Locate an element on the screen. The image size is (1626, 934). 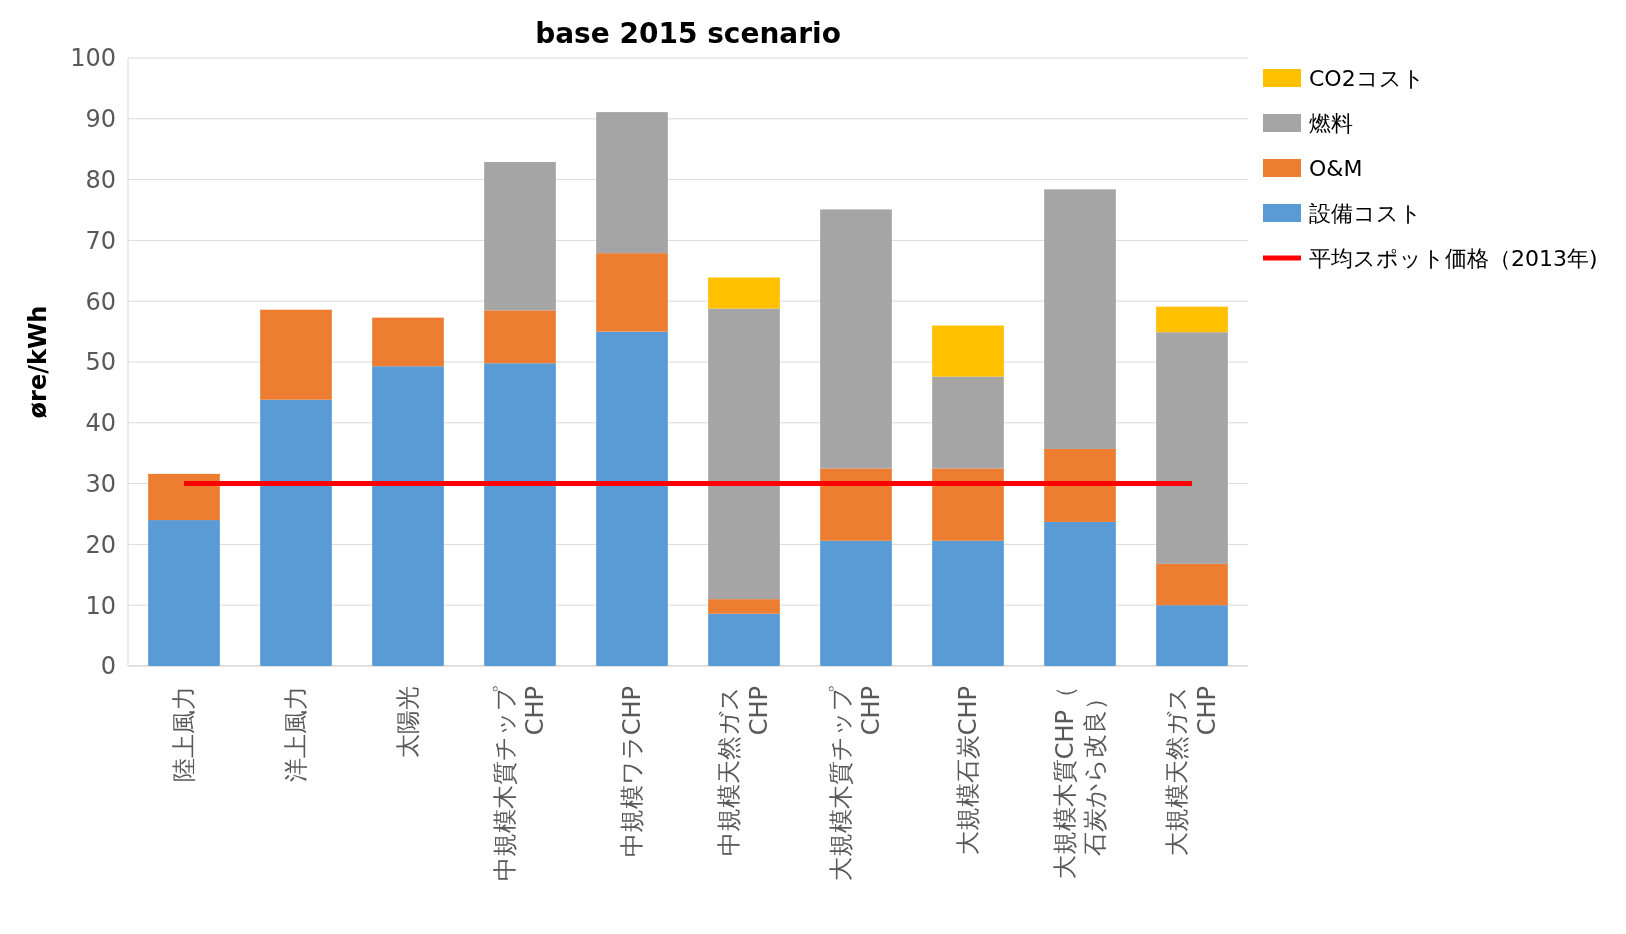
legend-label: 平均スポット価格（2013年) is located at coordinates (1453, 258).